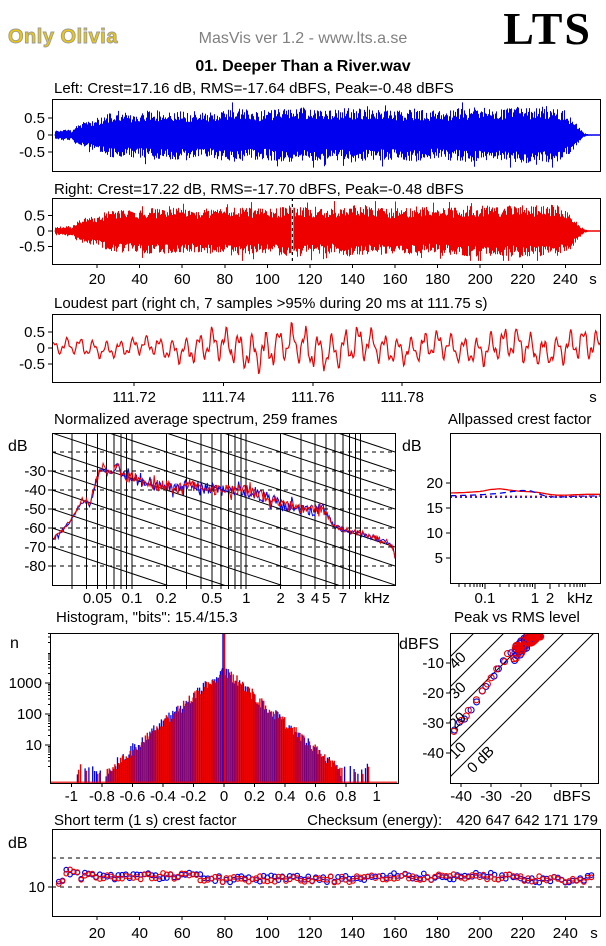 Image resolution: width=606 pixels, height=946 pixels. What do you see at coordinates (14, 643) in the screenshot?
I see `histogram-ylabel: n` at bounding box center [14, 643].